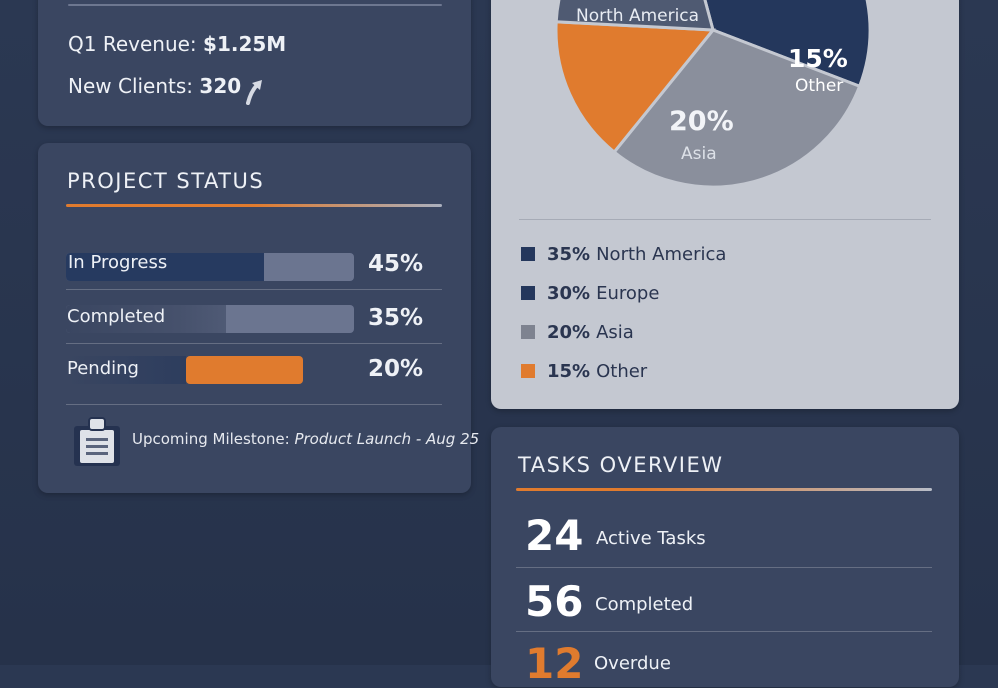 The image size is (998, 688). I want to click on pie-label-other-pct: 15%, so click(818, 58).